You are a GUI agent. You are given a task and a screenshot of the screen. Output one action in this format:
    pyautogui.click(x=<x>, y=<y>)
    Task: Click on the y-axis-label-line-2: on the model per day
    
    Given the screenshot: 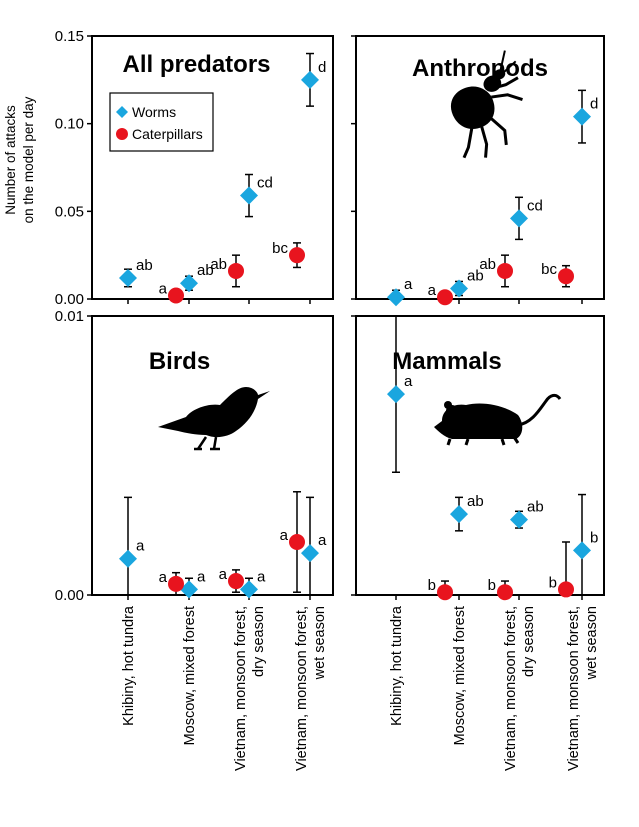 What is the action you would take?
    pyautogui.click(x=28, y=159)
    